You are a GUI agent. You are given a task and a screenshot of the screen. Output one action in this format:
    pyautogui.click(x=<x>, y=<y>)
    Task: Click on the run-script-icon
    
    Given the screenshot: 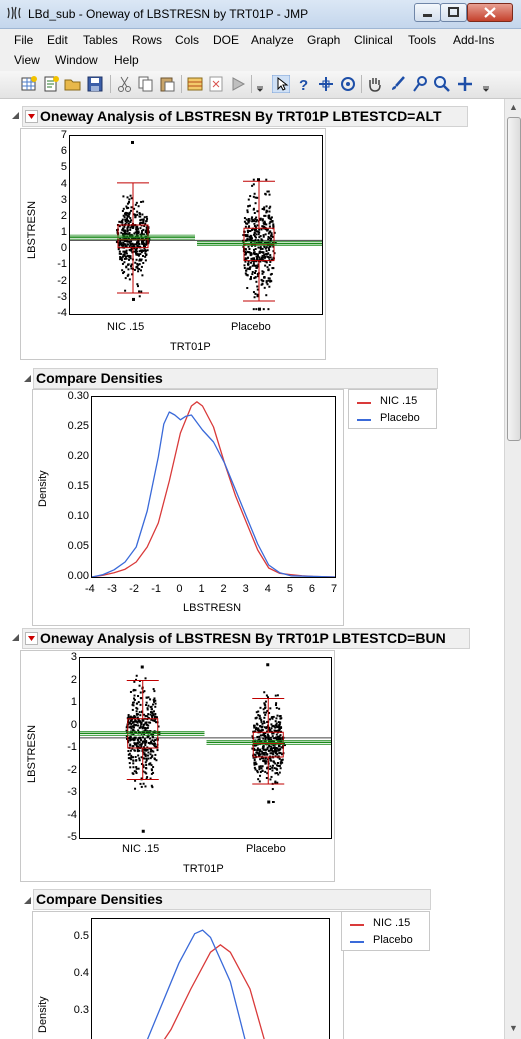 What is the action you would take?
    pyautogui.click(x=238, y=84)
    